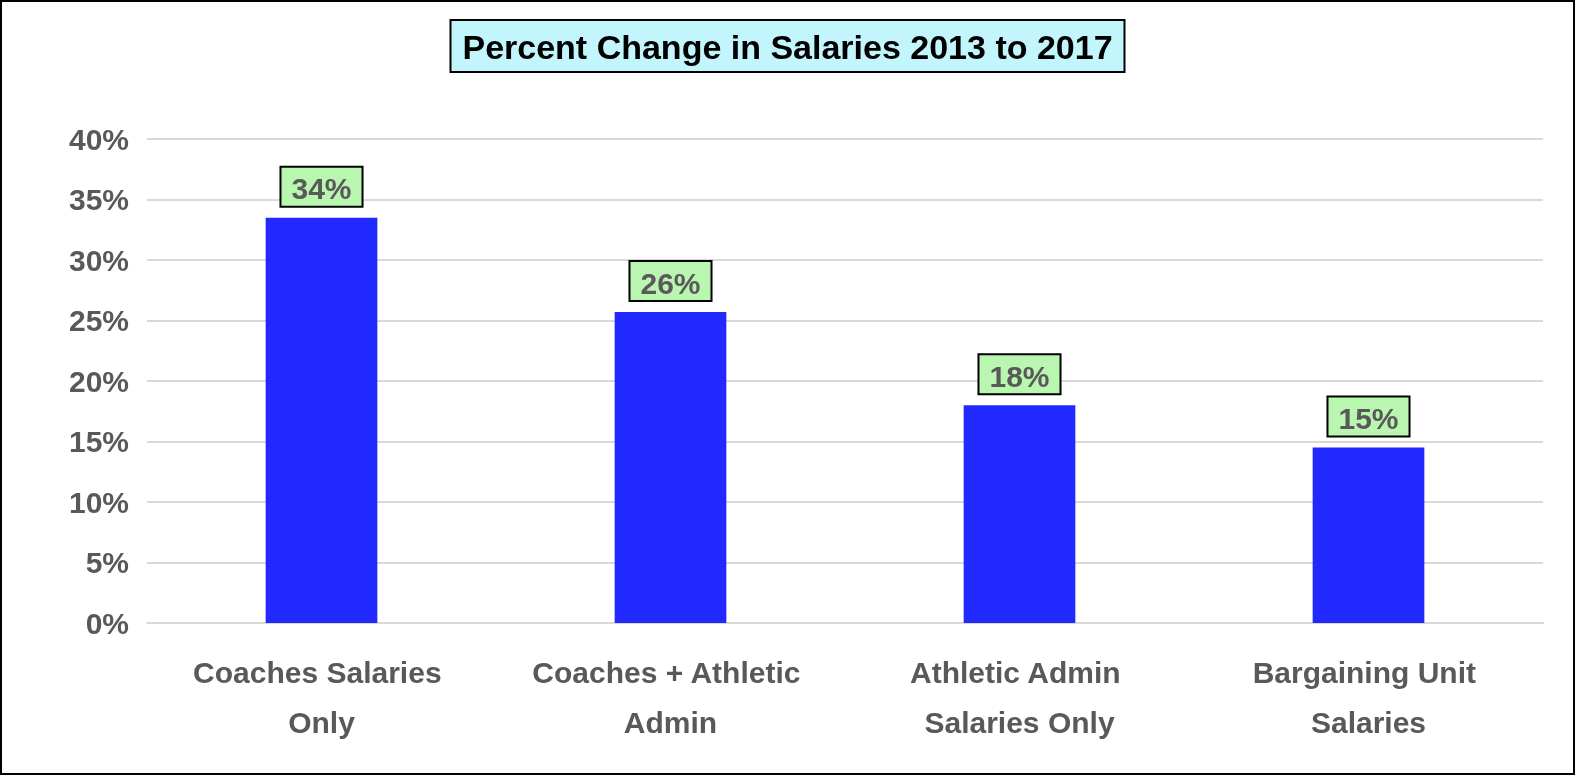  I want to click on data-label: 34%, so click(321, 189).